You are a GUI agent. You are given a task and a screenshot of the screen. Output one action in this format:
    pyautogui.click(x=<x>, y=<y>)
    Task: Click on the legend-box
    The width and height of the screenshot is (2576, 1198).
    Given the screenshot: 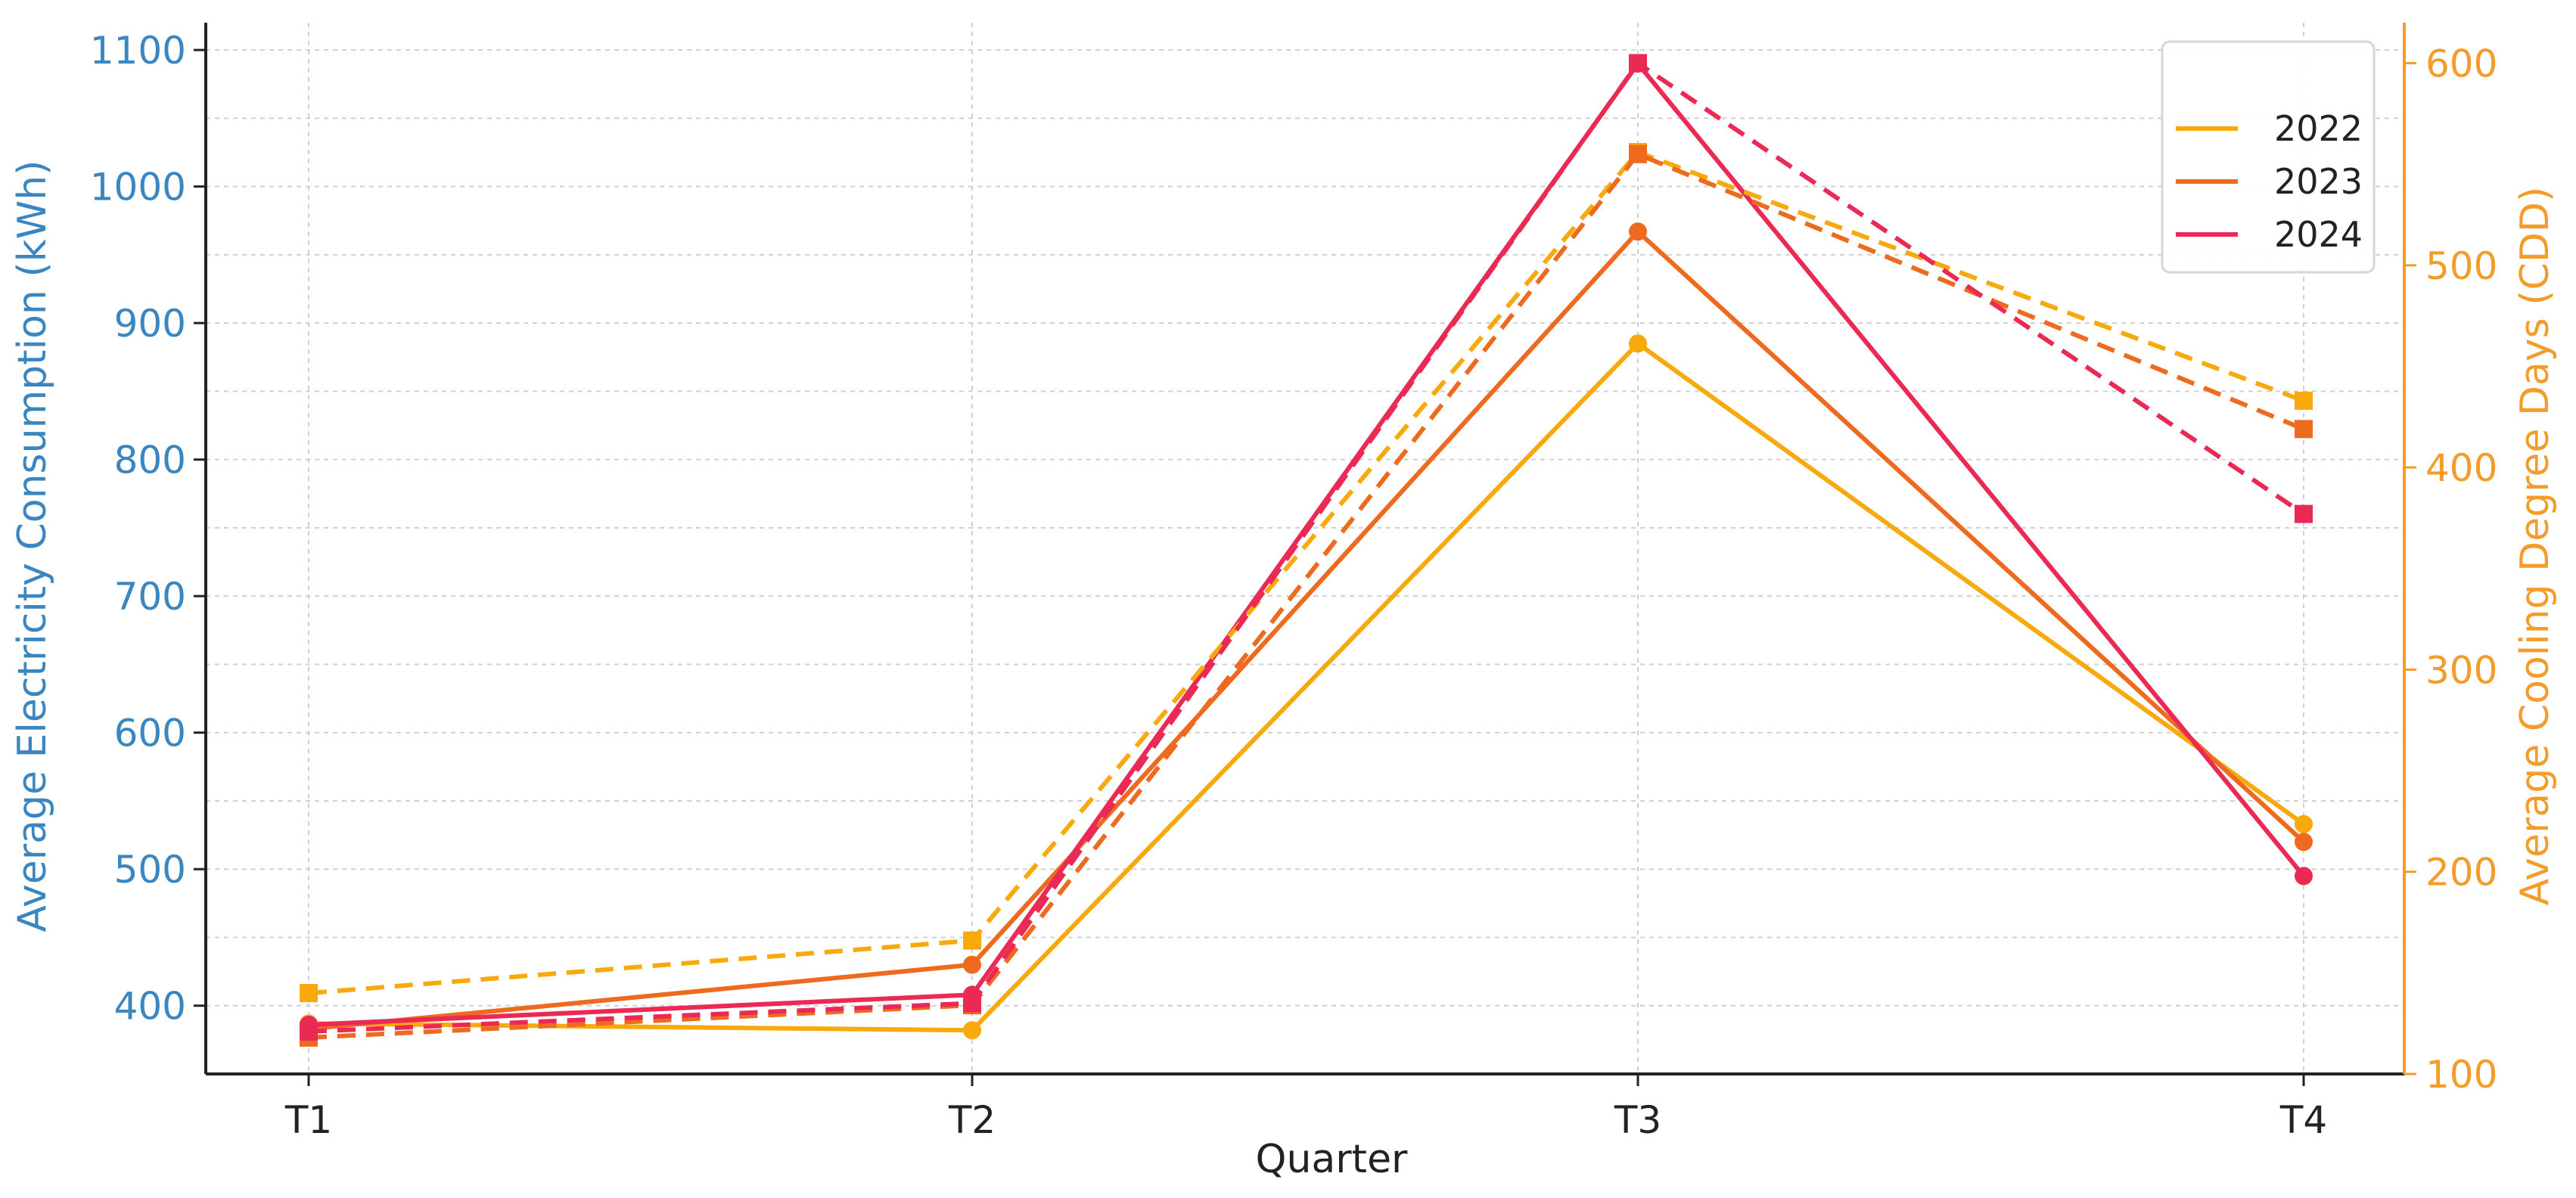 What is the action you would take?
    pyautogui.click(x=2268, y=157)
    